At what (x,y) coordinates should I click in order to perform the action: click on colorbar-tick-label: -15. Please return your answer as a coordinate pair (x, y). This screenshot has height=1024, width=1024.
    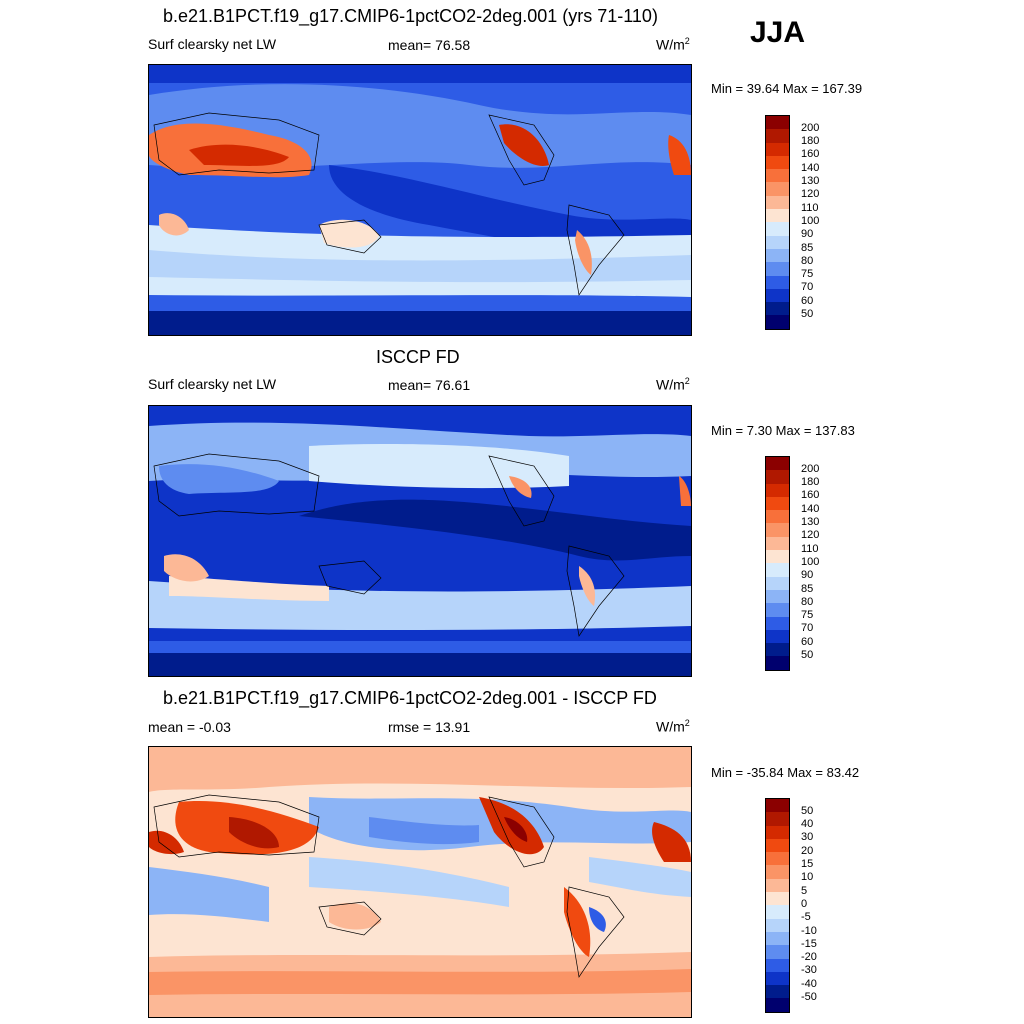
    Looking at the image, I should click on (809, 943).